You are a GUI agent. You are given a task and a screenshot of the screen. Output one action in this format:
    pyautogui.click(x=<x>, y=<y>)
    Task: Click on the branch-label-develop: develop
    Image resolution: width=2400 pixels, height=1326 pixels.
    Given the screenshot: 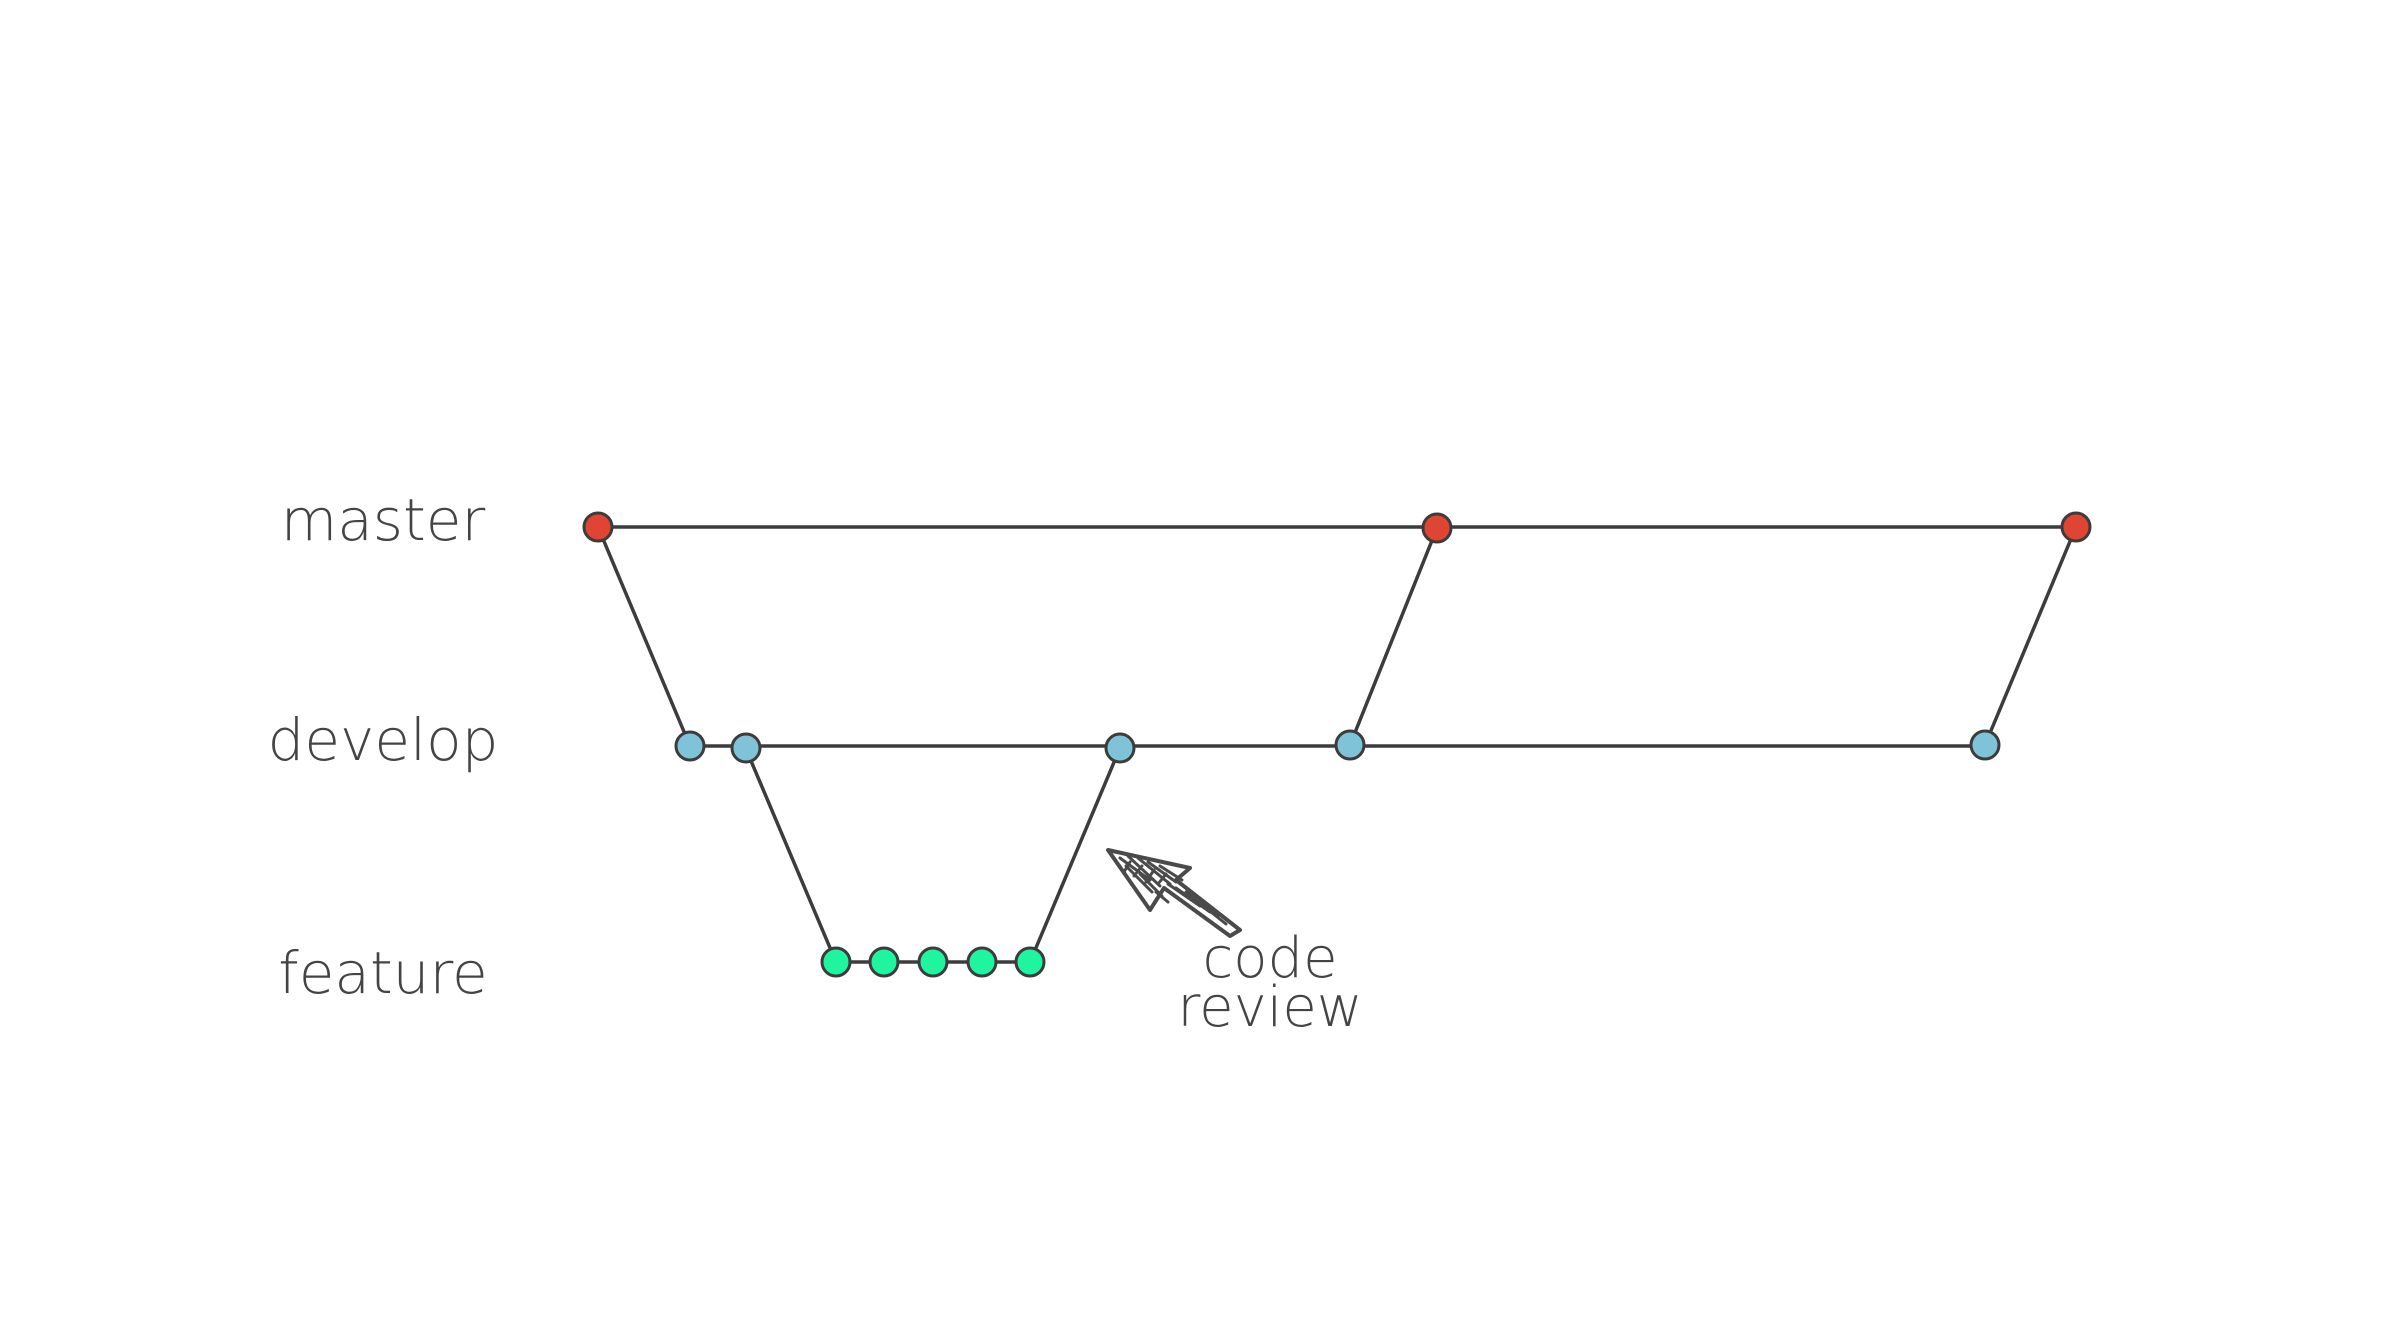 What is the action you would take?
    pyautogui.click(x=383, y=740)
    